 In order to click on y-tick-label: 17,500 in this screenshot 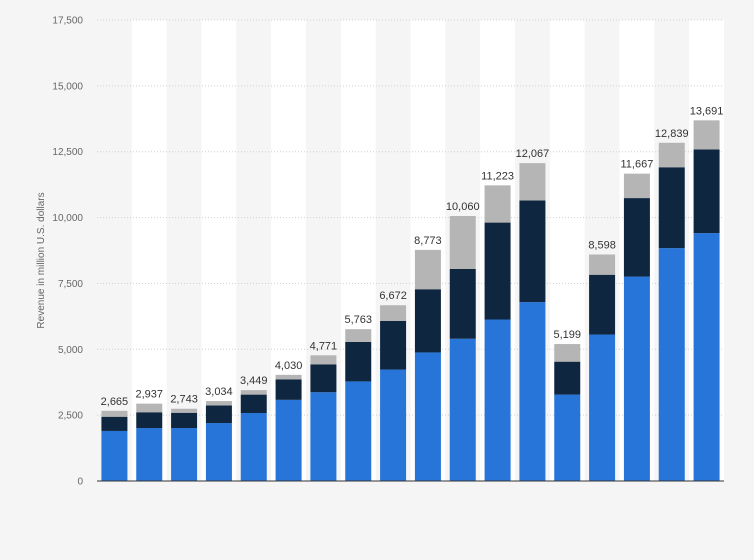, I will do `click(67, 21)`.